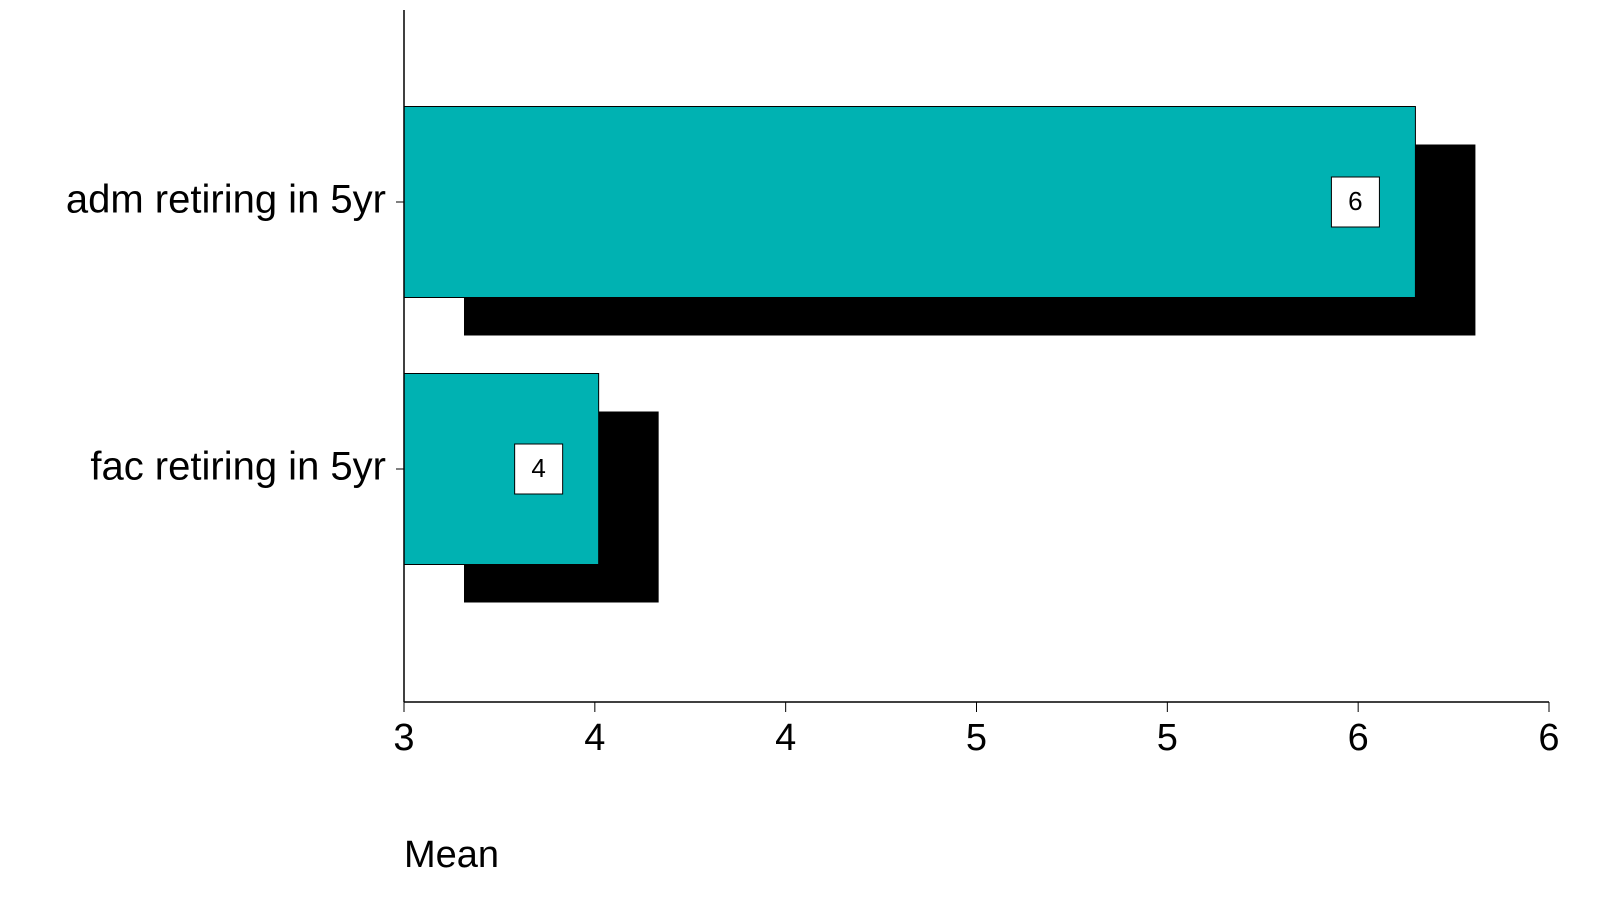 The image size is (1603, 897). What do you see at coordinates (451, 855) in the screenshot?
I see `x-axis-title: Mean` at bounding box center [451, 855].